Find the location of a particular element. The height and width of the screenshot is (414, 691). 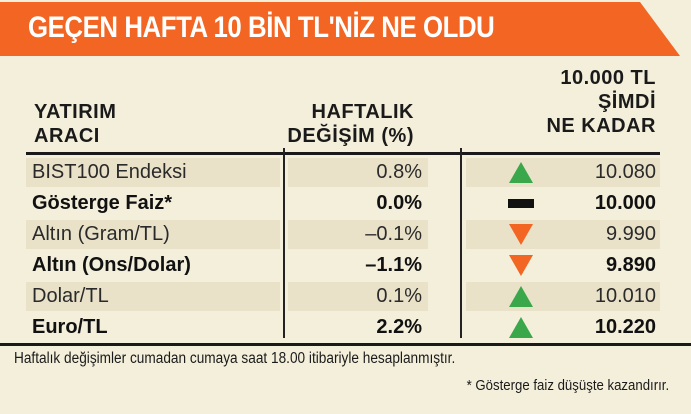

flat-bar-icon is located at coordinates (521, 203).